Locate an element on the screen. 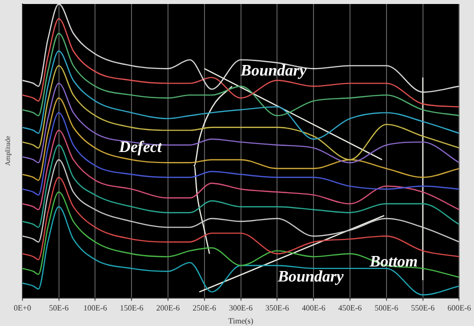  x-tick-label: 50E-6 is located at coordinates (59, 308).